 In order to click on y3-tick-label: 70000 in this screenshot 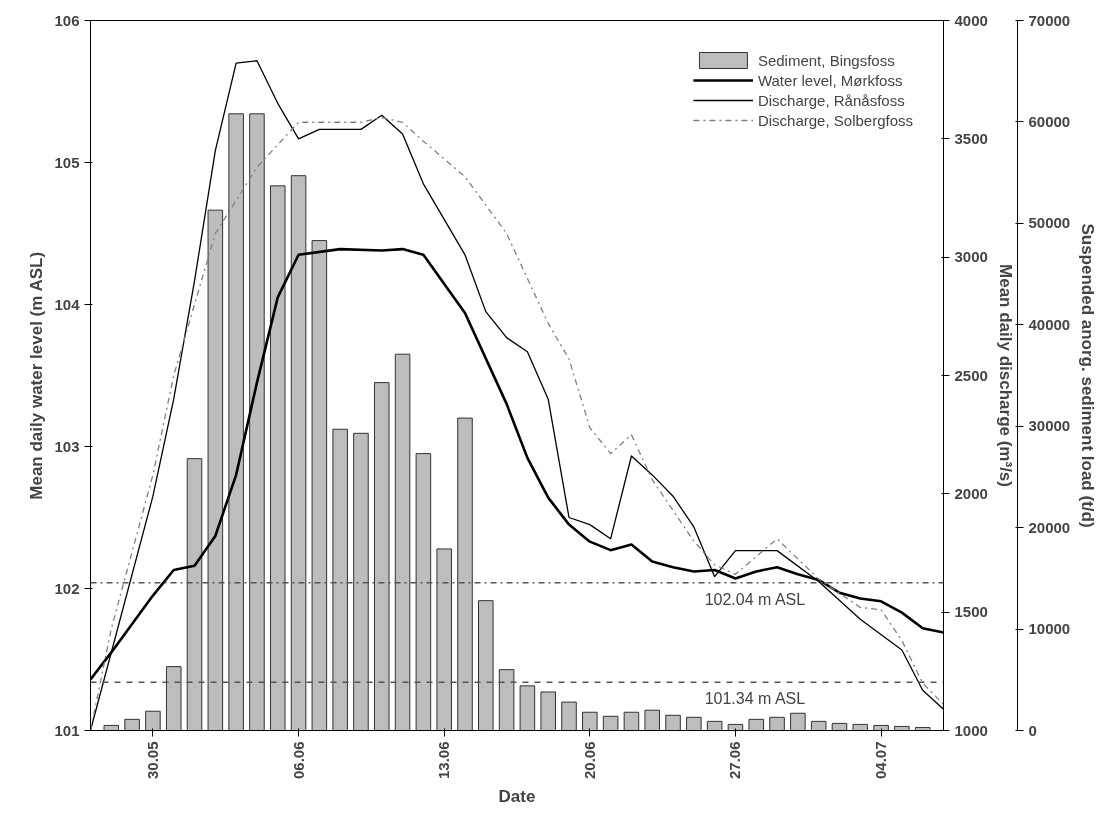, I will do `click(1049, 20)`.